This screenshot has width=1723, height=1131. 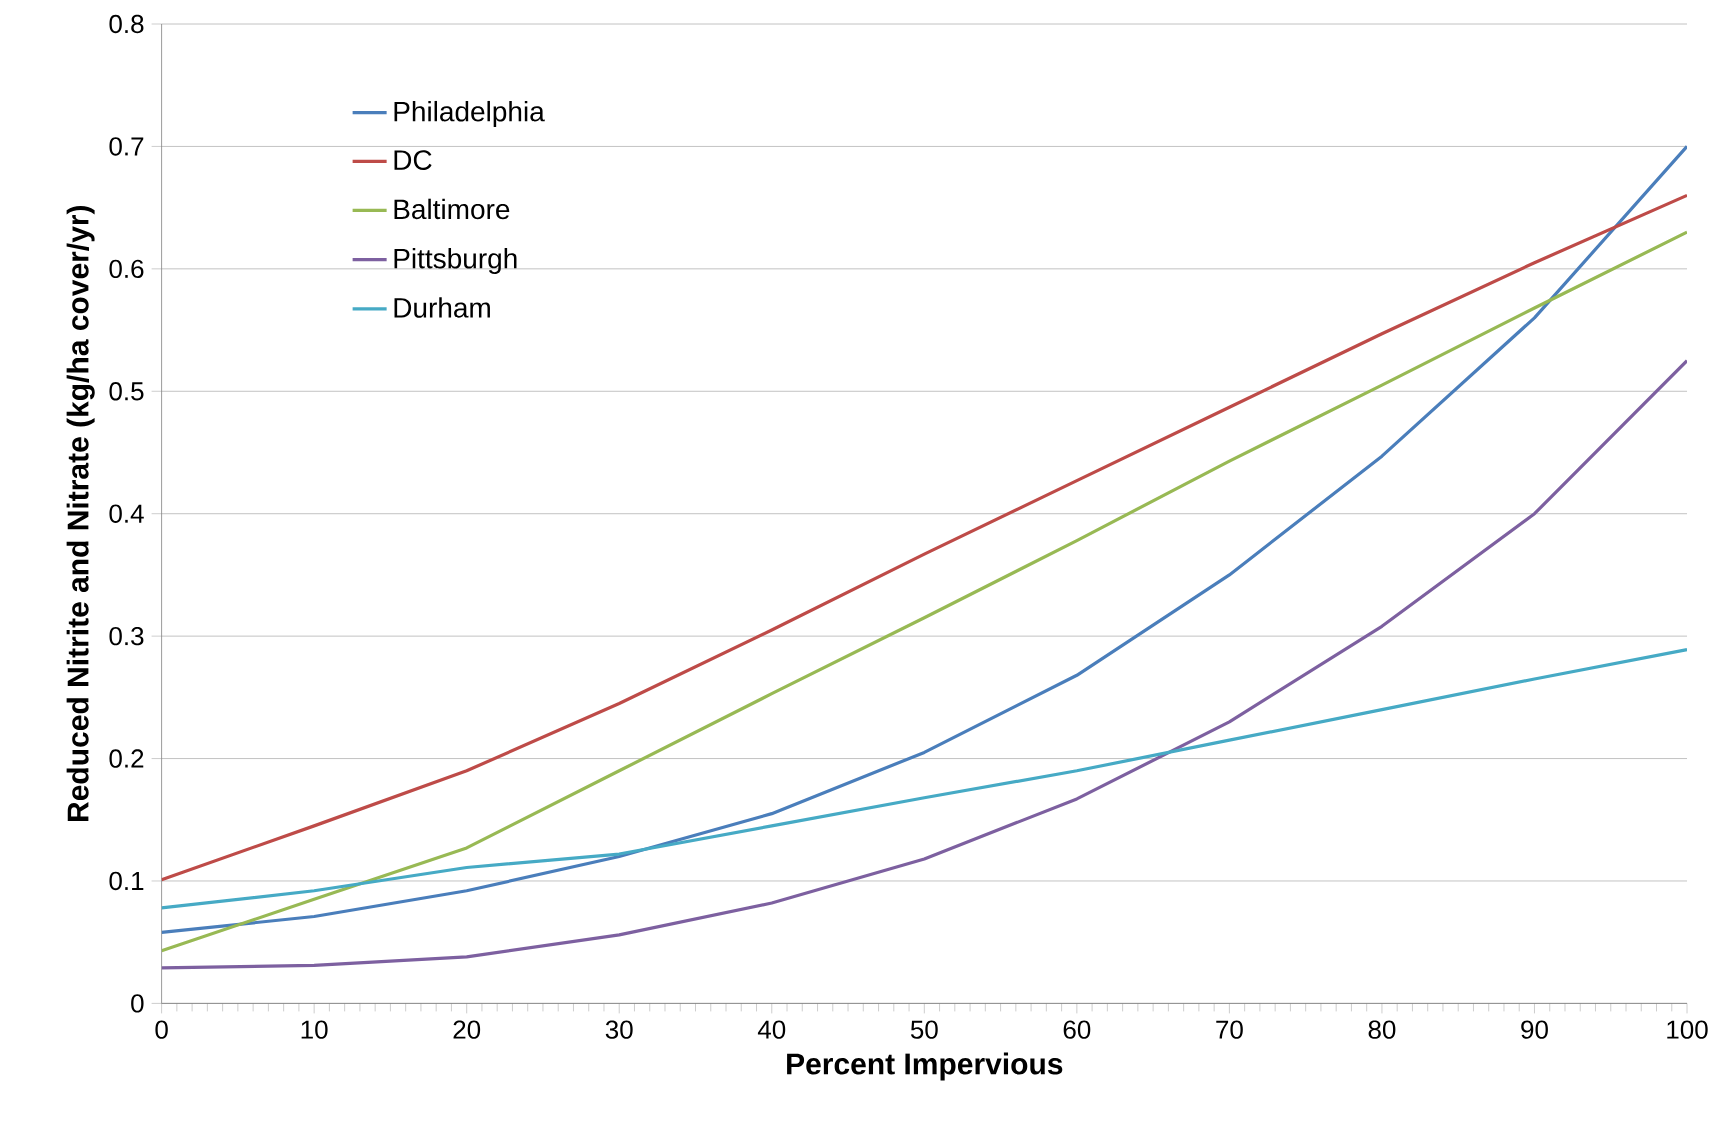 What do you see at coordinates (1534, 1029) in the screenshot?
I see `x-tick-label: 90` at bounding box center [1534, 1029].